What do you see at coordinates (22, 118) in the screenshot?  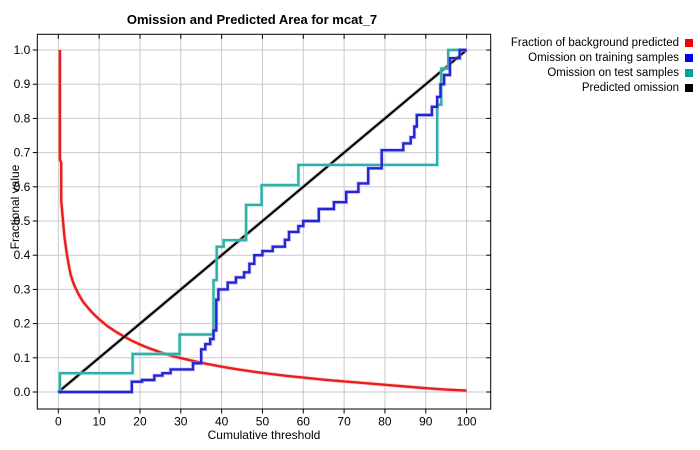 I see `y-tick-label: 0.8` at bounding box center [22, 118].